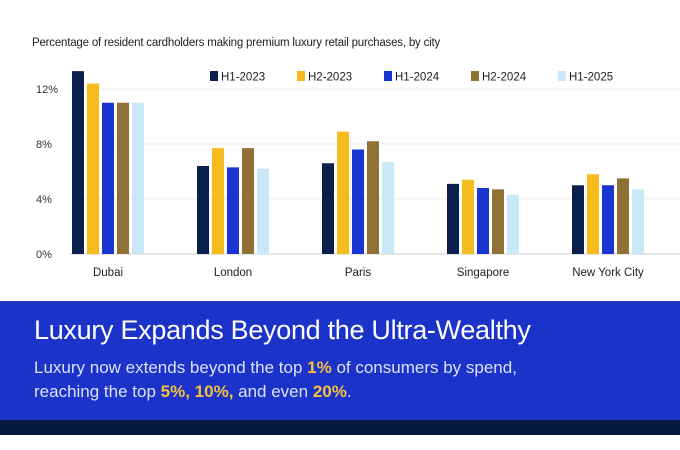  I want to click on body-text: ., so click(349, 391).